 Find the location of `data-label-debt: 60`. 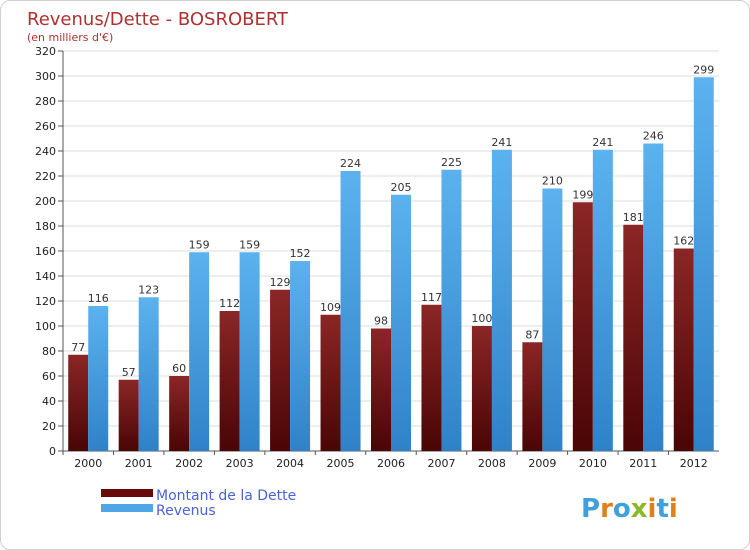

data-label-debt: 60 is located at coordinates (179, 368).